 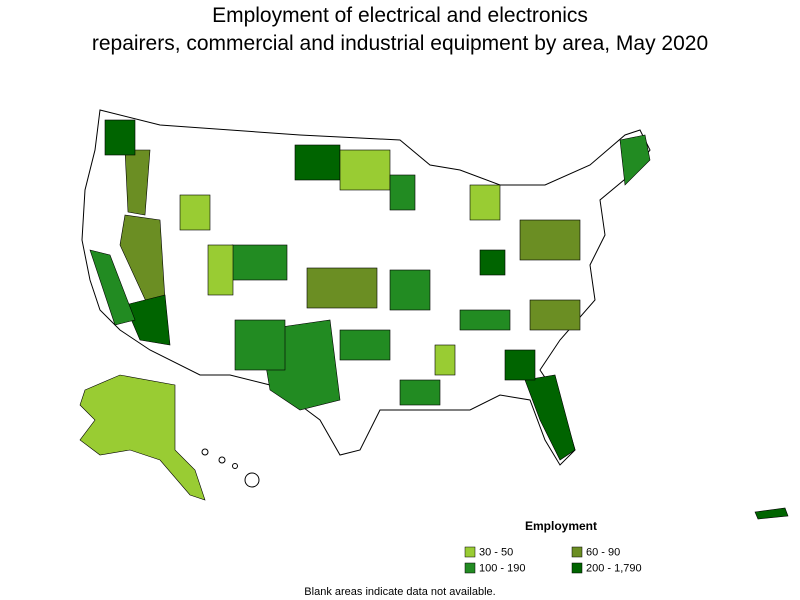 What do you see at coordinates (614, 568) in the screenshot?
I see `legend-label: 200 - 1,790` at bounding box center [614, 568].